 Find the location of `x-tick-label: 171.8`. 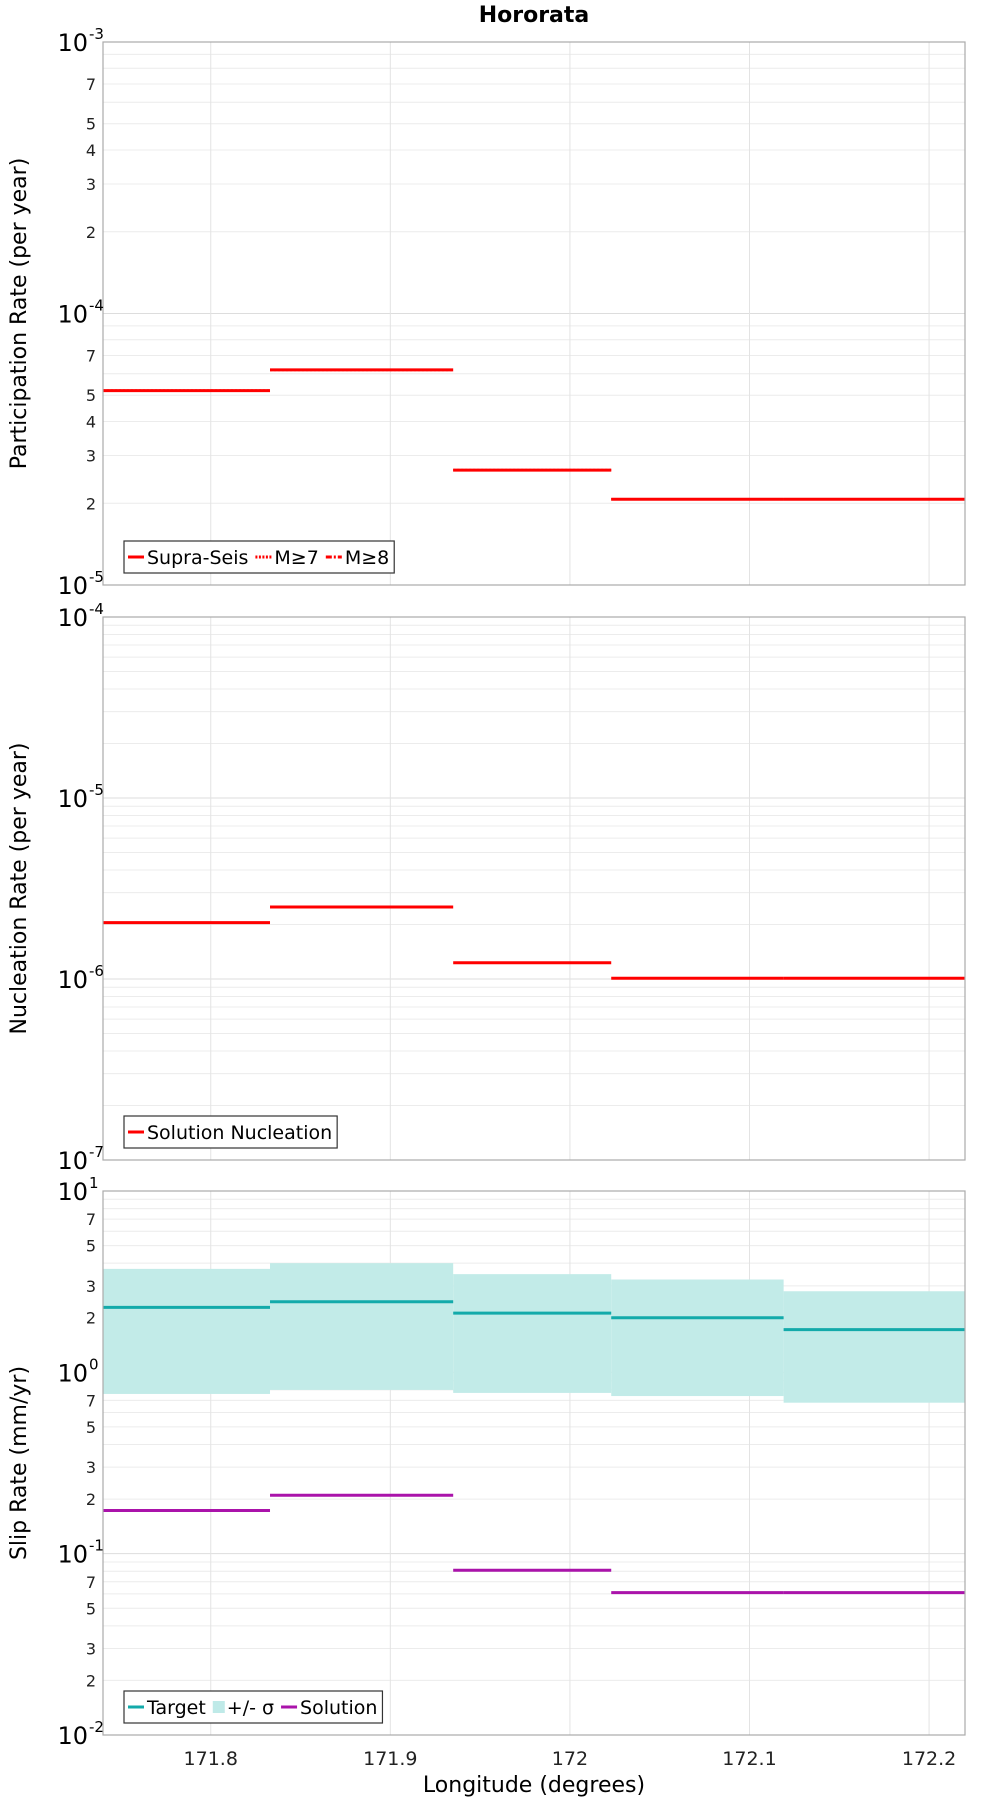

x-tick-label: 171.8 is located at coordinates (211, 1759).